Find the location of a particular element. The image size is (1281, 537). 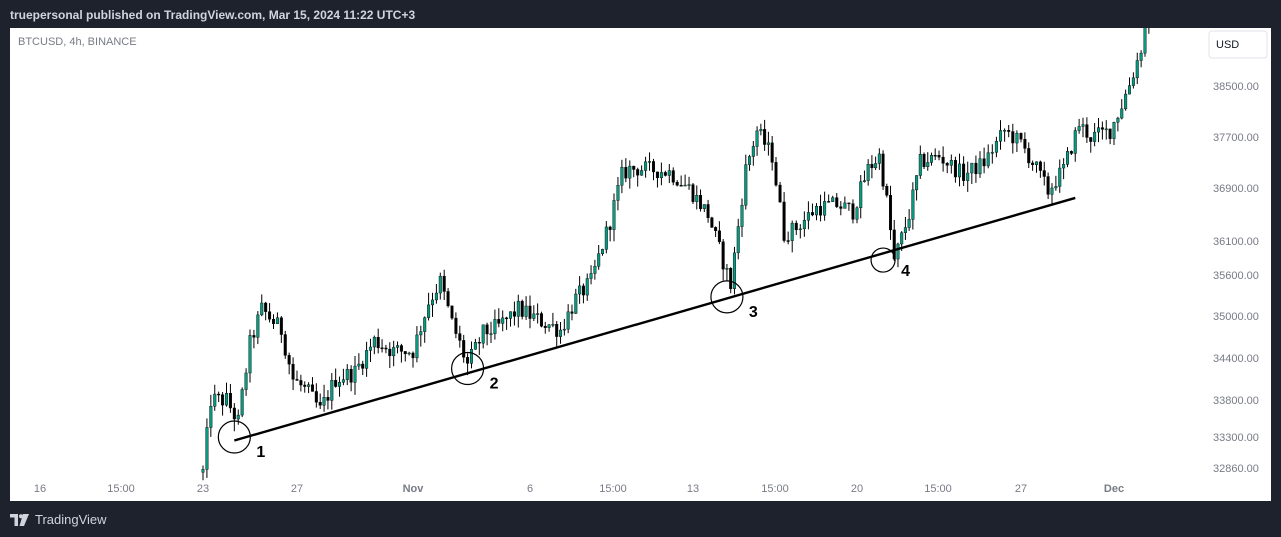

y-tick-label: 37700.00 is located at coordinates (1236, 138).